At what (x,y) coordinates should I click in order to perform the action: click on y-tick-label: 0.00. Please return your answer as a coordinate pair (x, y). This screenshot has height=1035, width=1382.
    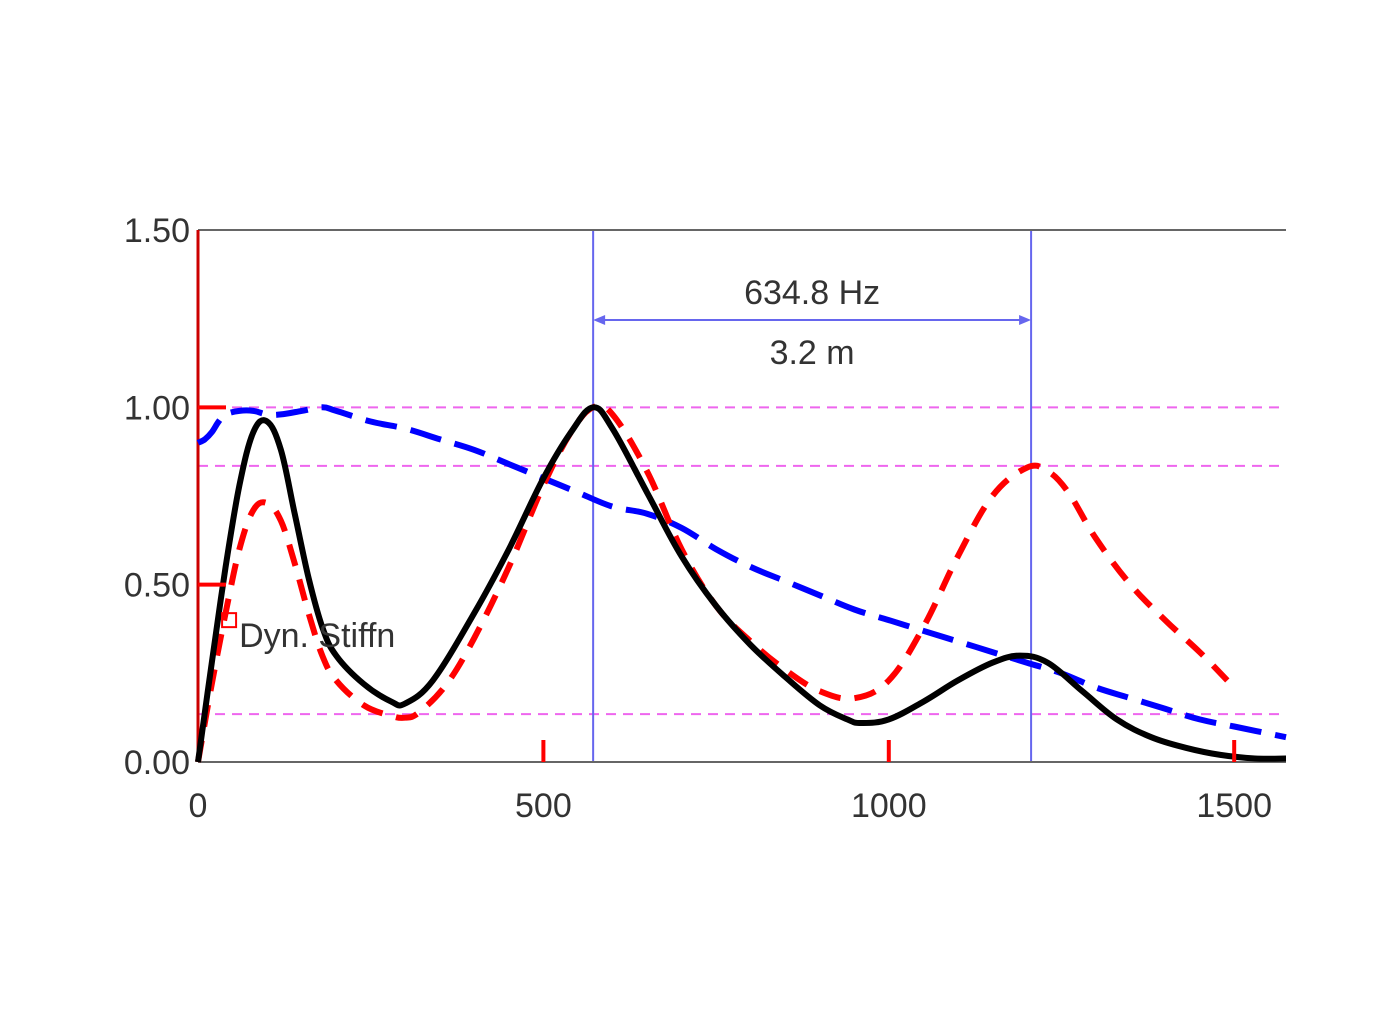
    Looking at the image, I should click on (157, 763).